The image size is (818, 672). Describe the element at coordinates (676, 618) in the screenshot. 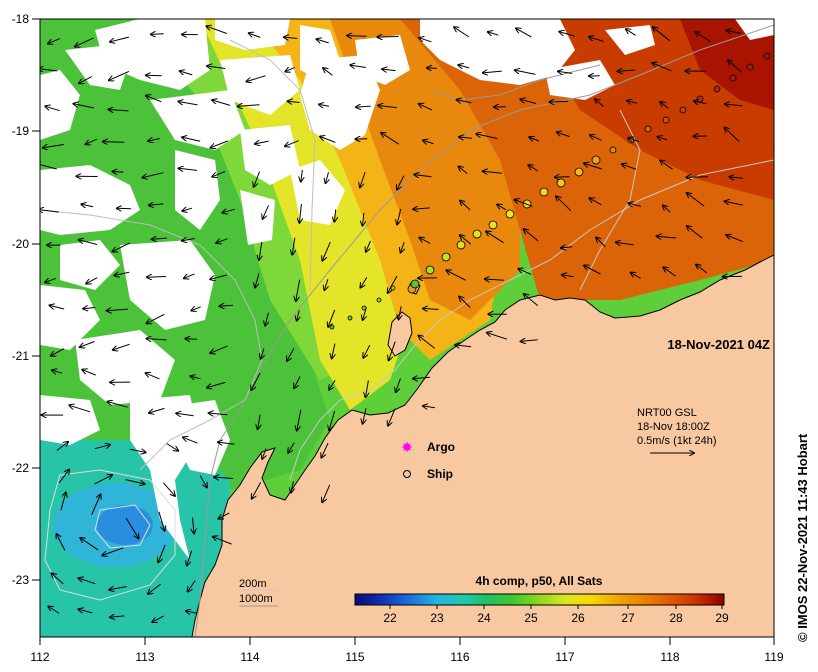

I see `colorbar-tick-label: 28` at that location.